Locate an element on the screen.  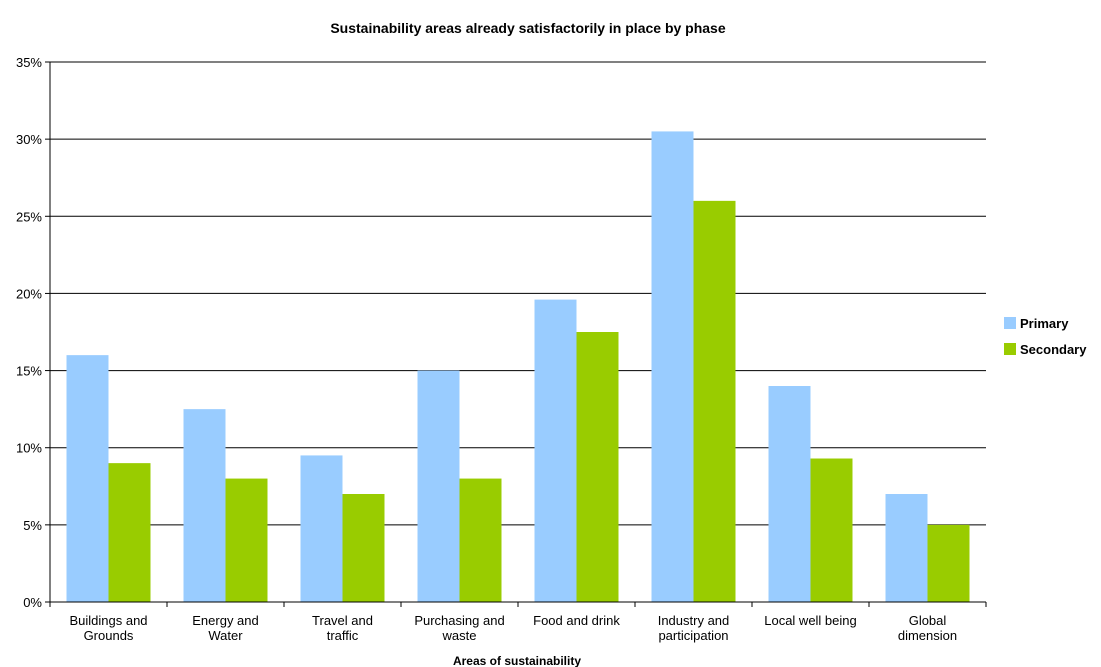
y-tick-label: 15% is located at coordinates (29, 371).